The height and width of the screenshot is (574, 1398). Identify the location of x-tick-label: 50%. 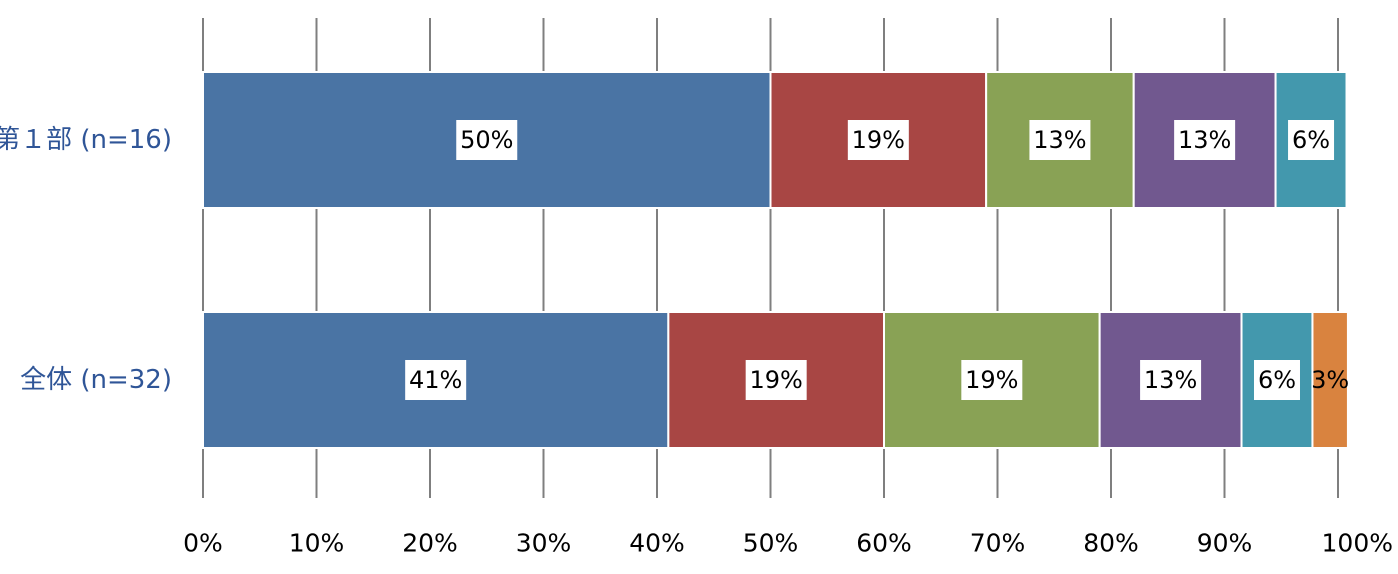
(771, 543).